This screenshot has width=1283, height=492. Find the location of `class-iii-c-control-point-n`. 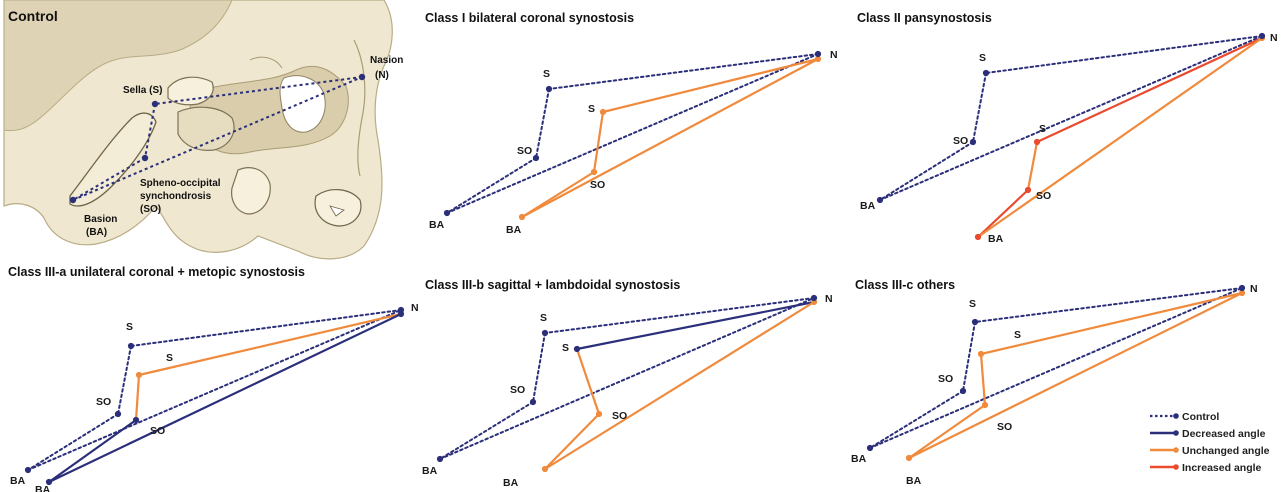

class-iii-c-control-point-n is located at coordinates (1242, 288).